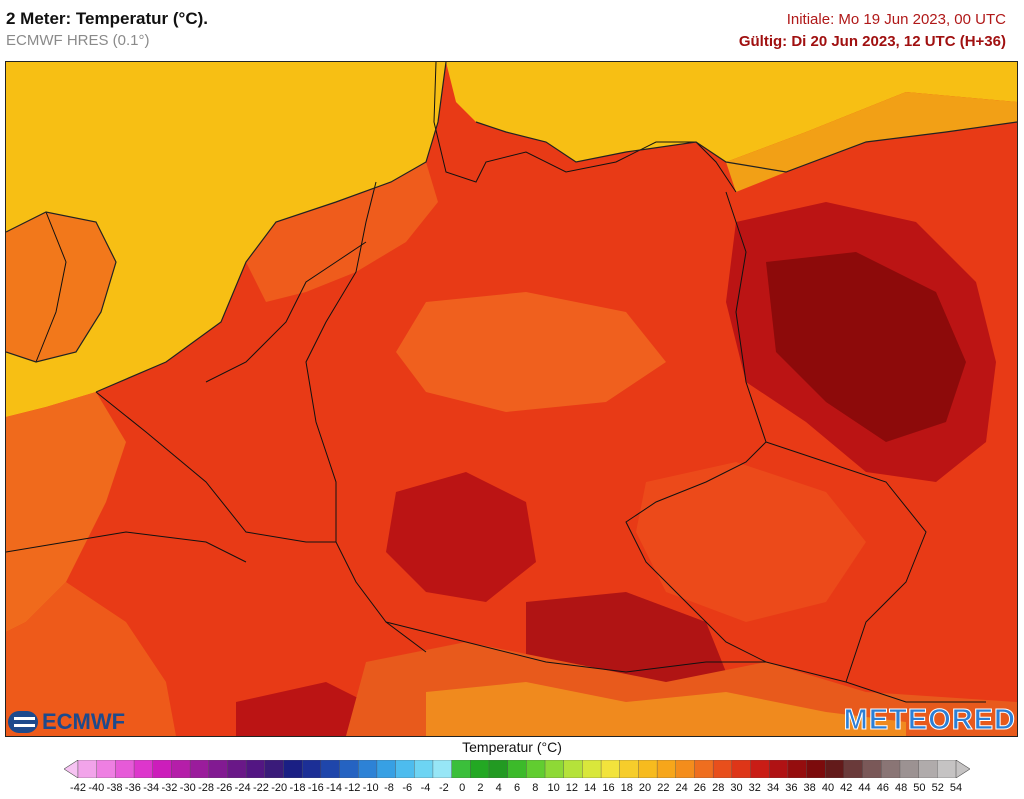  I want to click on colorbar-tick-label: -4, so click(425, 788).